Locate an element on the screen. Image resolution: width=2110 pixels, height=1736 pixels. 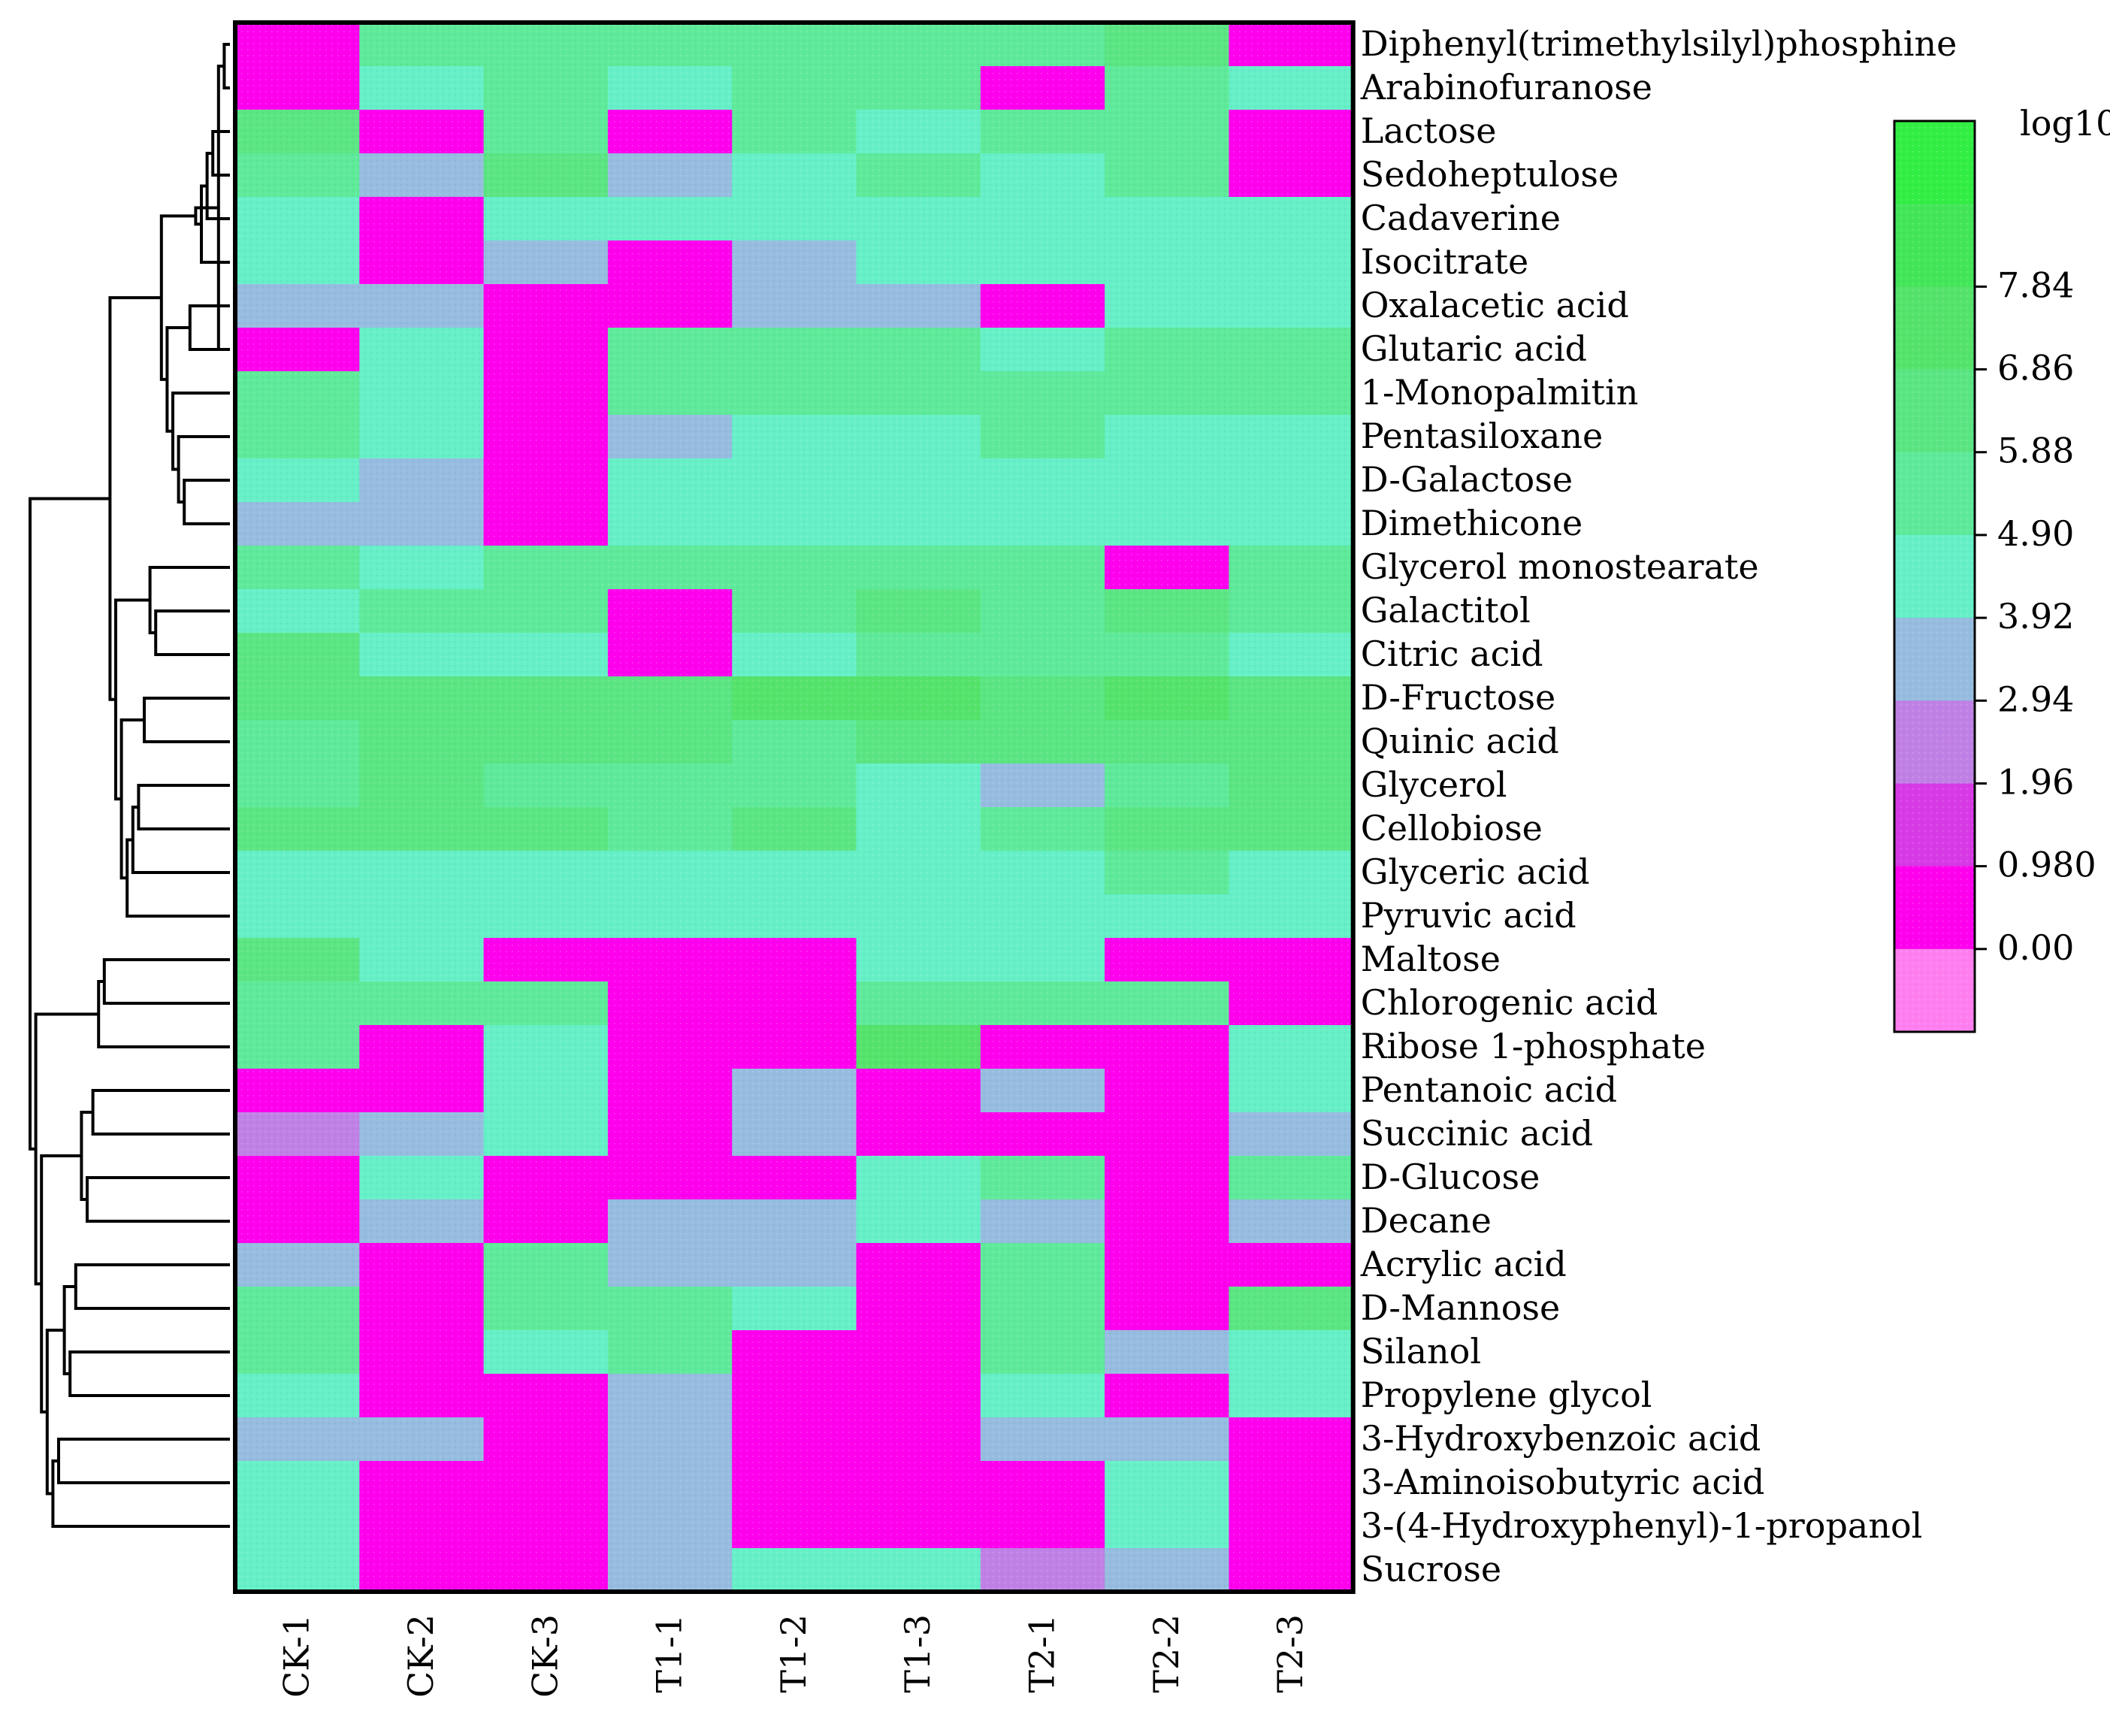
column-label: T2-1 is located at coordinates (1041, 1653).